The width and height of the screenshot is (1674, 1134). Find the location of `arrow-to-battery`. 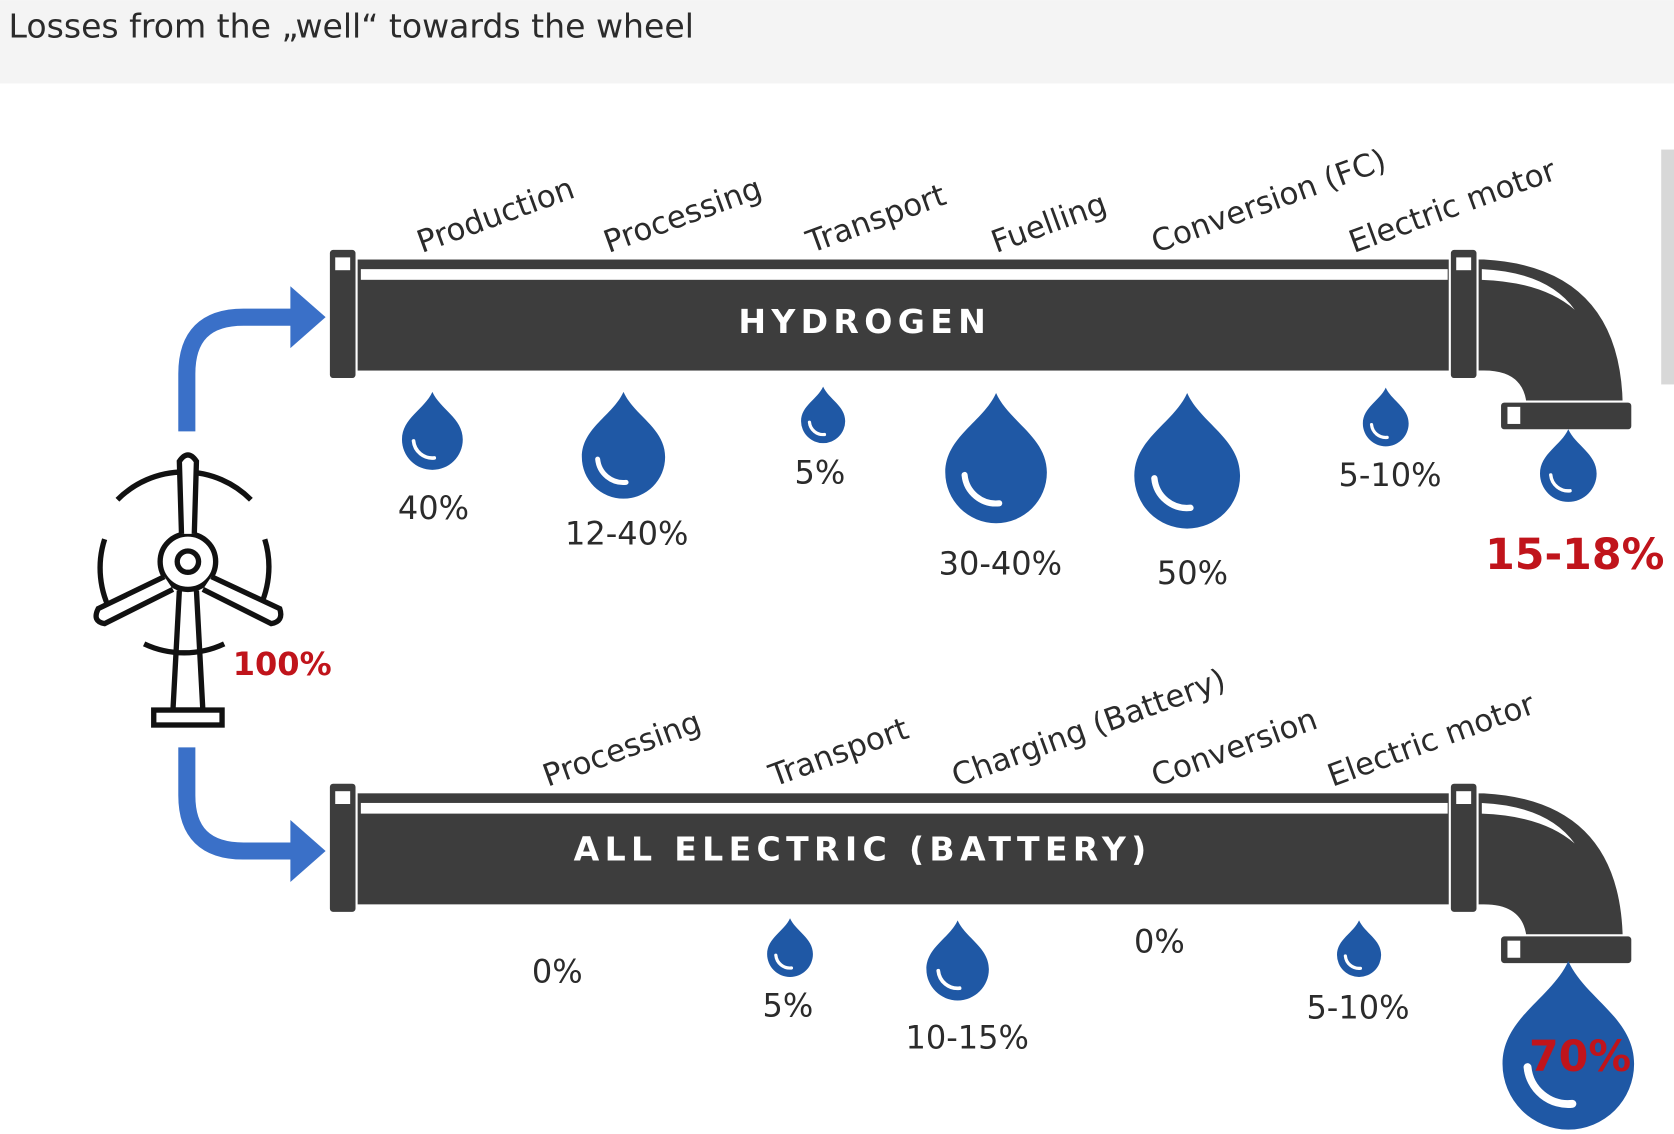

arrow-to-battery is located at coordinates (252, 814).